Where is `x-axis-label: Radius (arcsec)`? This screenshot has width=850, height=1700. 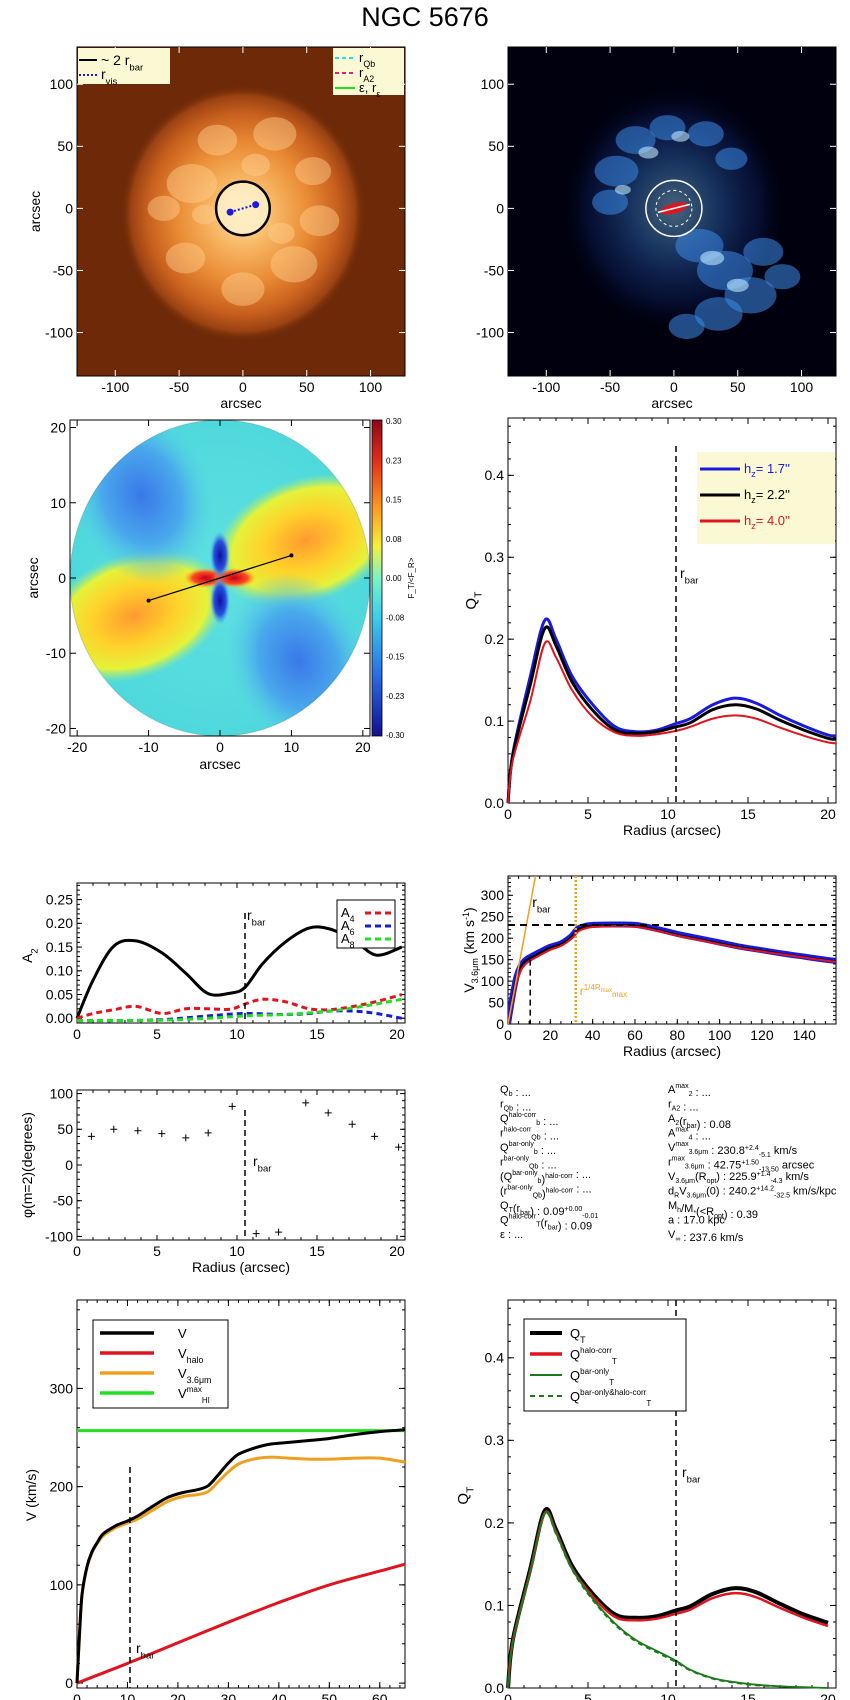
x-axis-label: Radius (arcsec) is located at coordinates (241, 1267).